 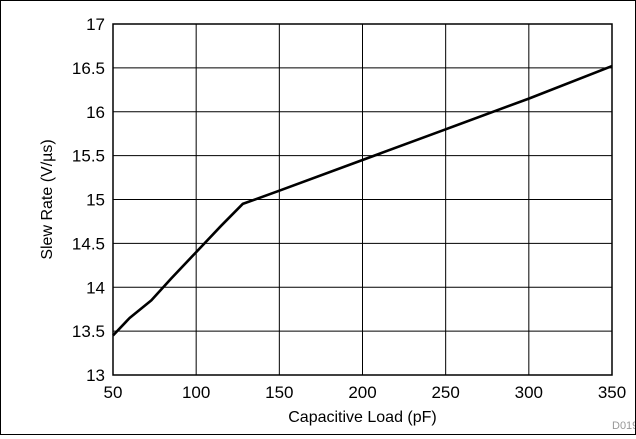 What do you see at coordinates (88, 331) in the screenshot?
I see `y-tick-label-1: 13.5` at bounding box center [88, 331].